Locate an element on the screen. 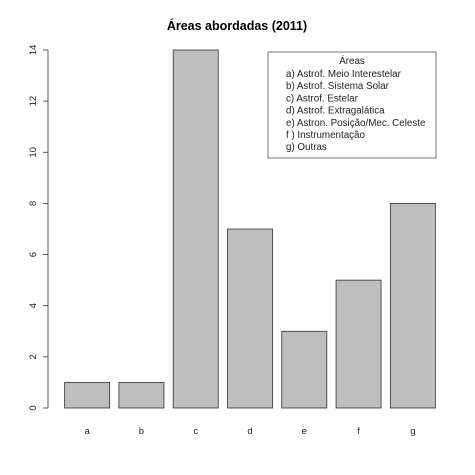 This screenshot has width=475, height=475. bar-b is located at coordinates (141, 395).